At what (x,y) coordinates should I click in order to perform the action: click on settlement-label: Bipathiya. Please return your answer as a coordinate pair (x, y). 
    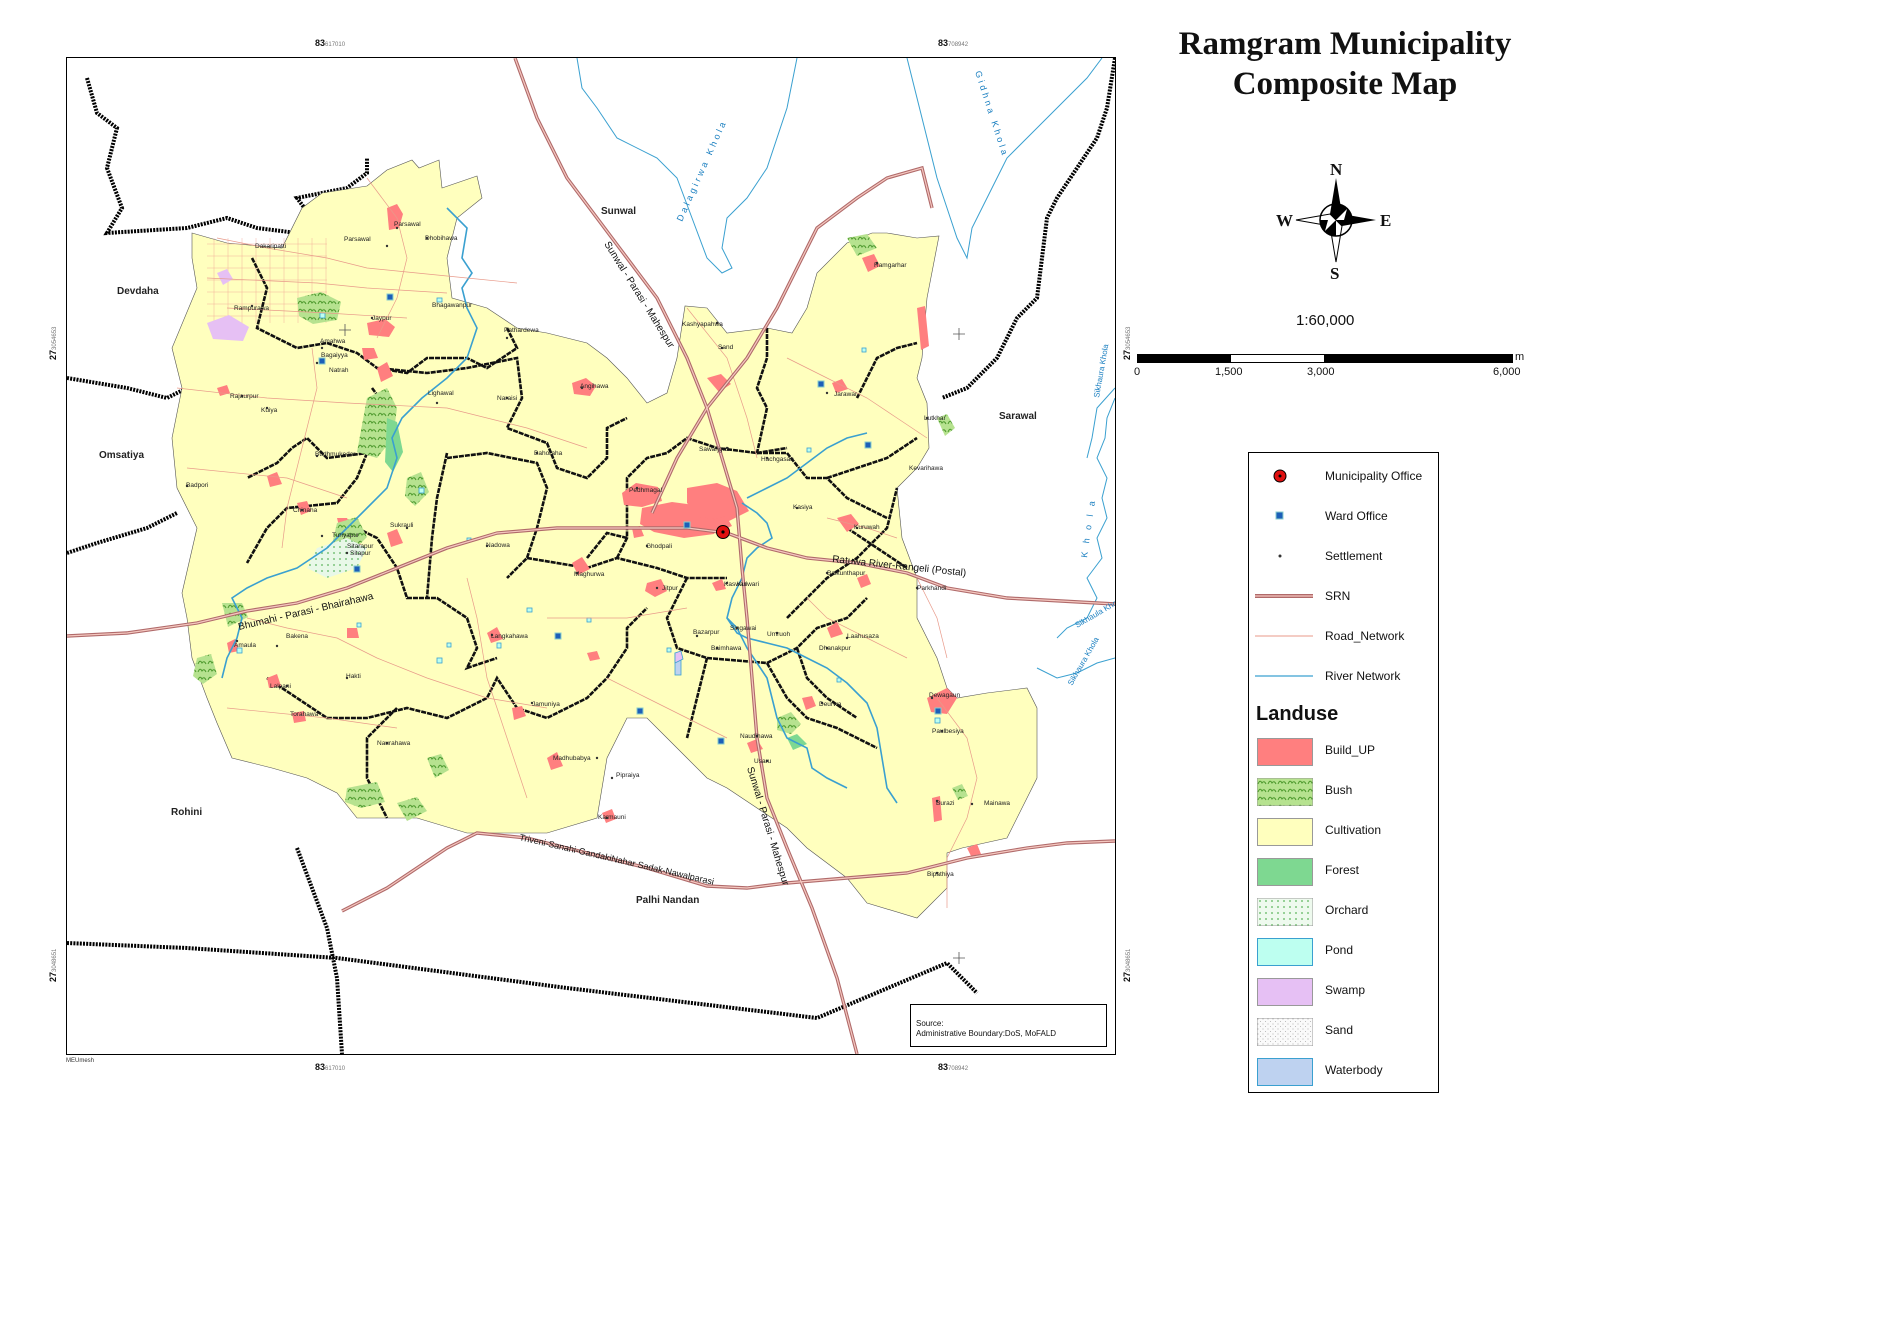
    Looking at the image, I should click on (940, 874).